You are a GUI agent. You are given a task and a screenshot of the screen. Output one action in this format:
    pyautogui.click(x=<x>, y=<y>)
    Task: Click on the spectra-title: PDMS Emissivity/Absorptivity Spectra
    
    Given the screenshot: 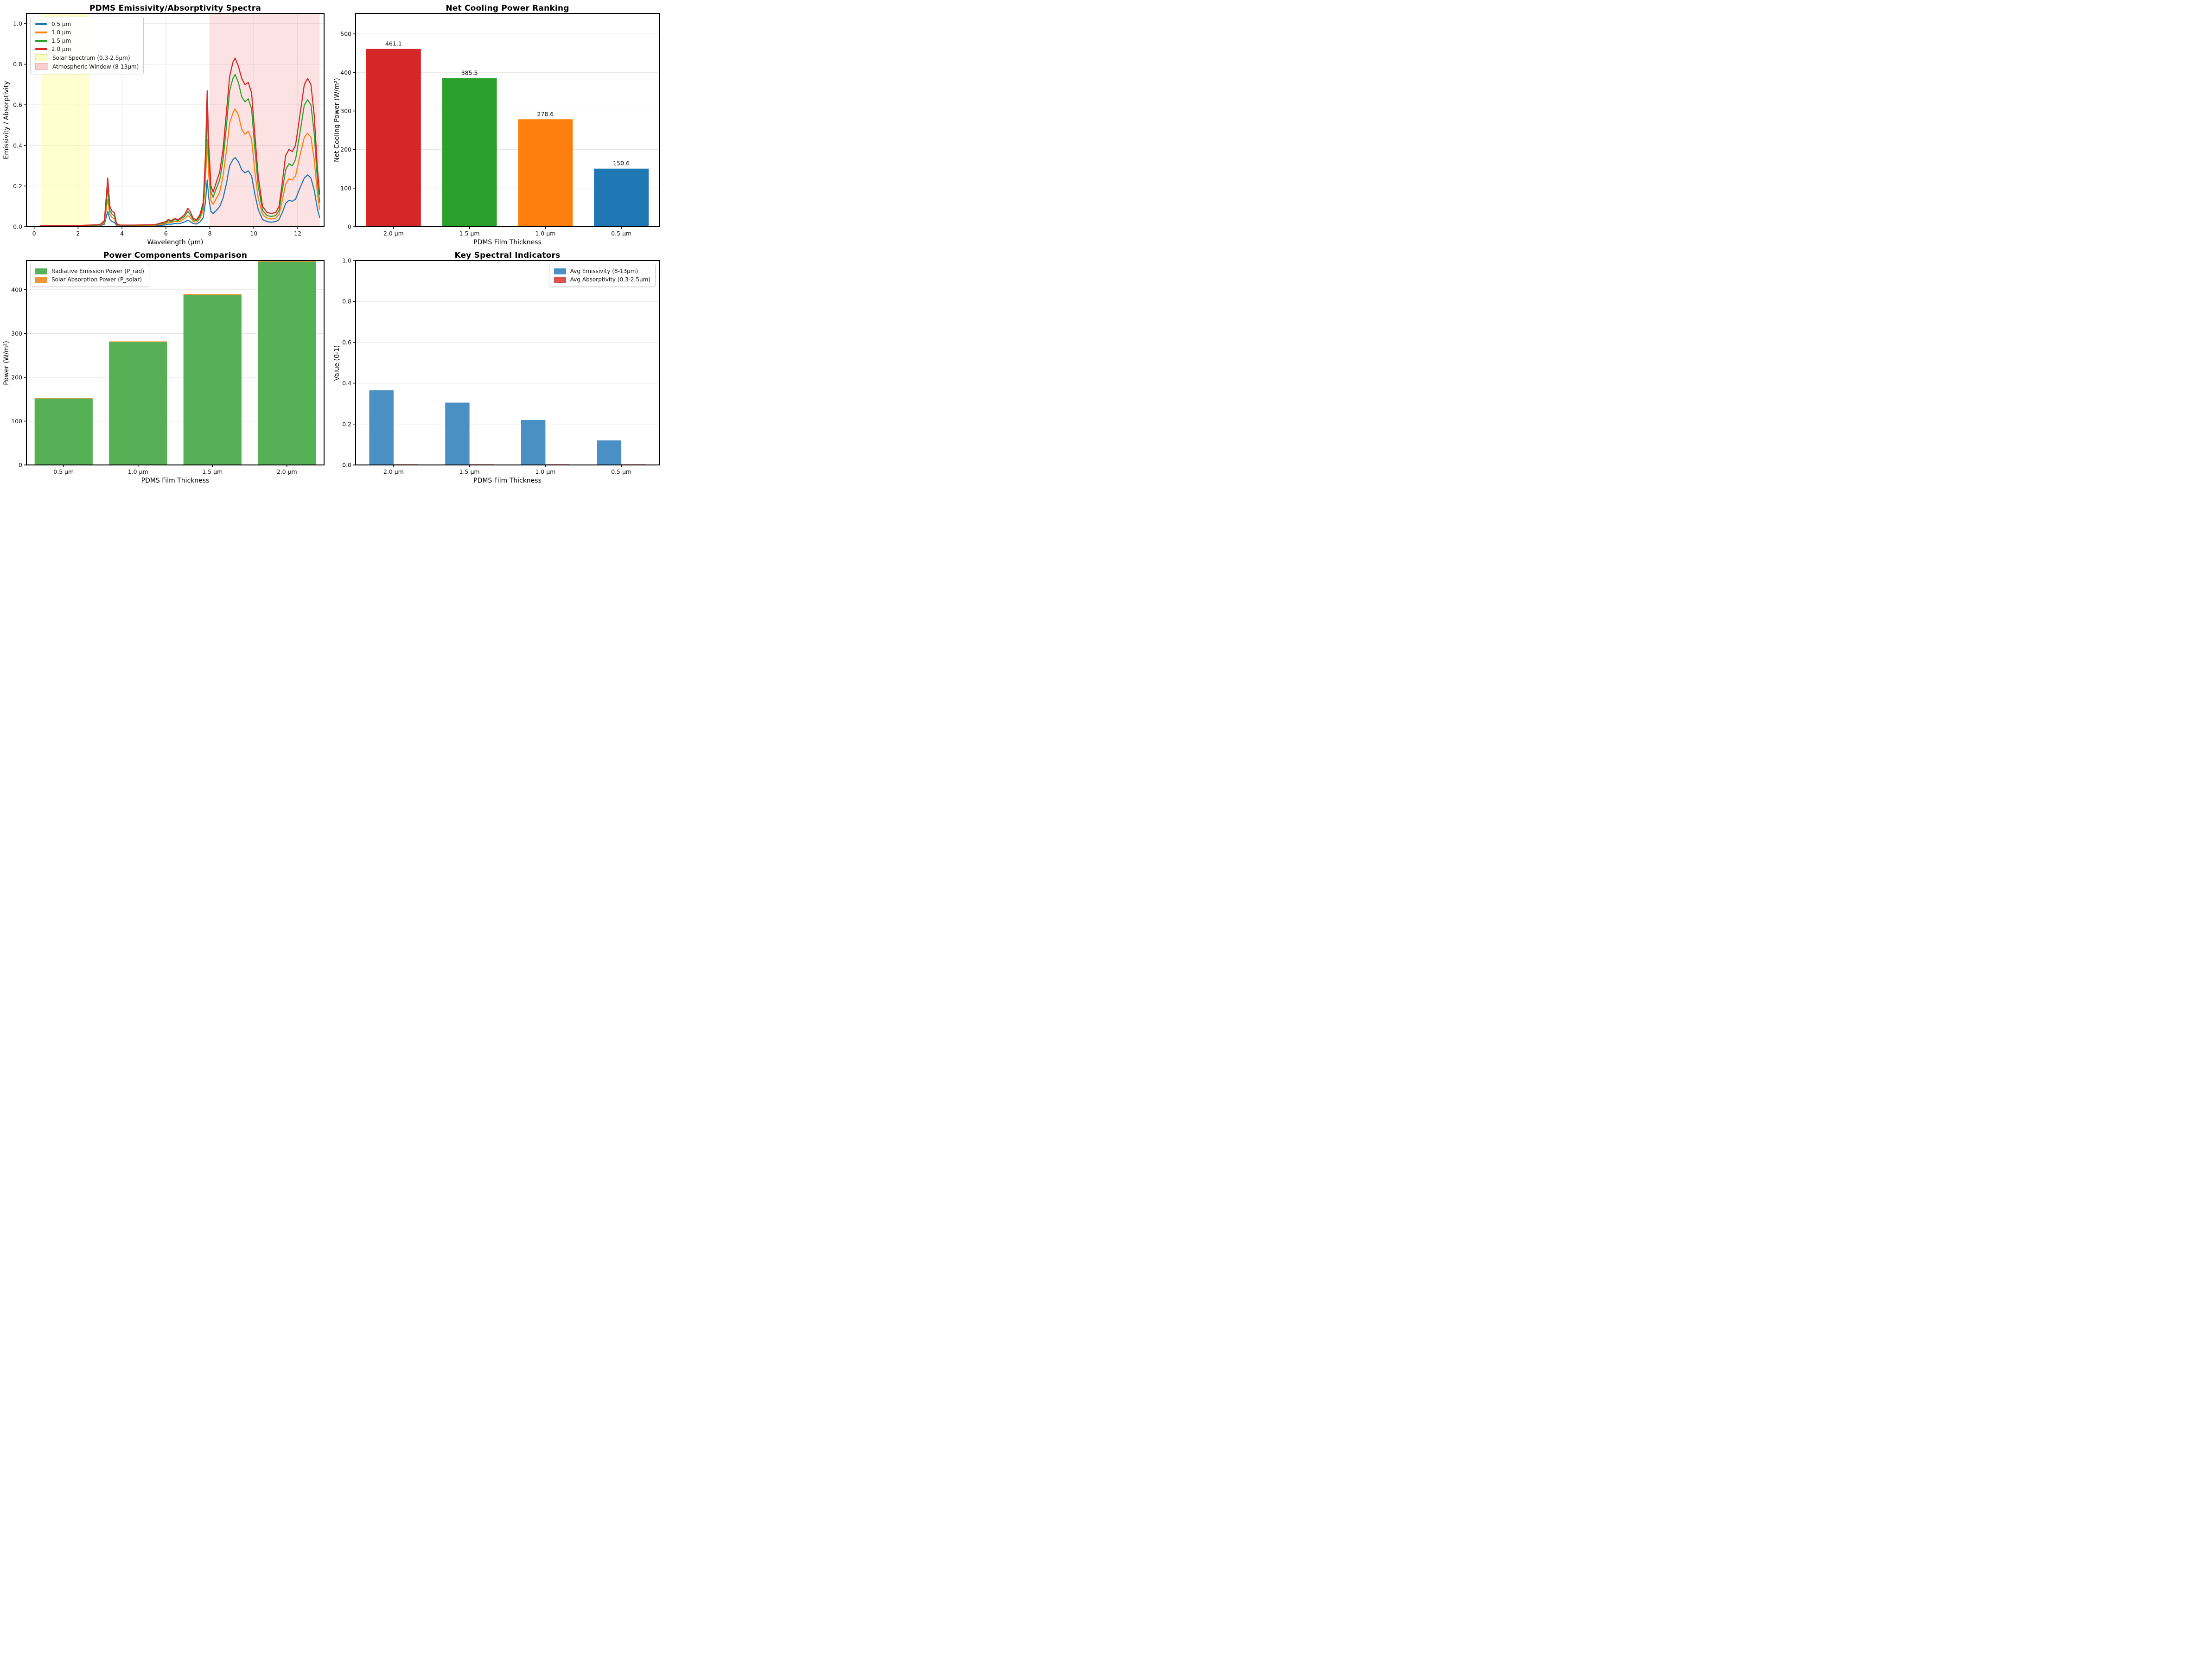 What is the action you would take?
    pyautogui.click(x=175, y=8)
    